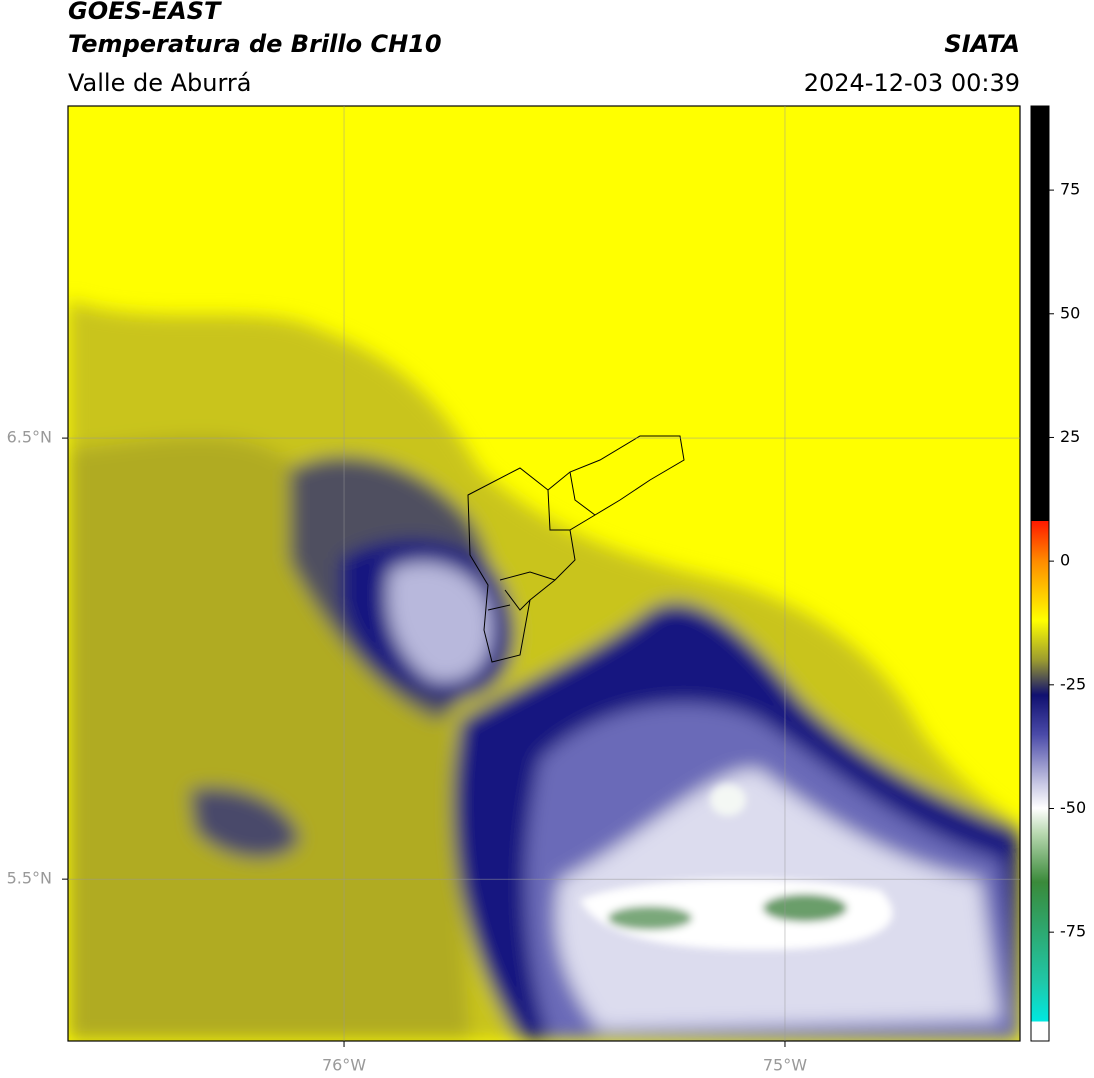 This screenshot has height=1078, width=1094. What do you see at coordinates (1073, 931) in the screenshot?
I see `colorbar-tick-label: -75` at bounding box center [1073, 931].